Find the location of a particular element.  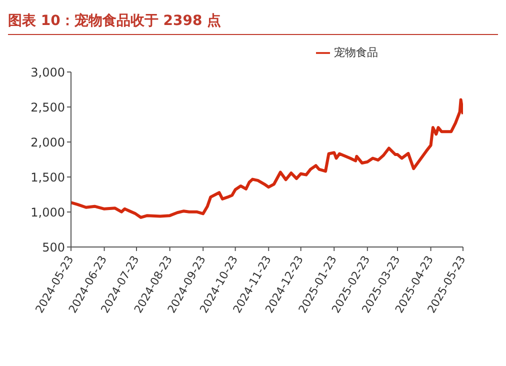

y-tick-label: 2,000 is located at coordinates (47, 142).